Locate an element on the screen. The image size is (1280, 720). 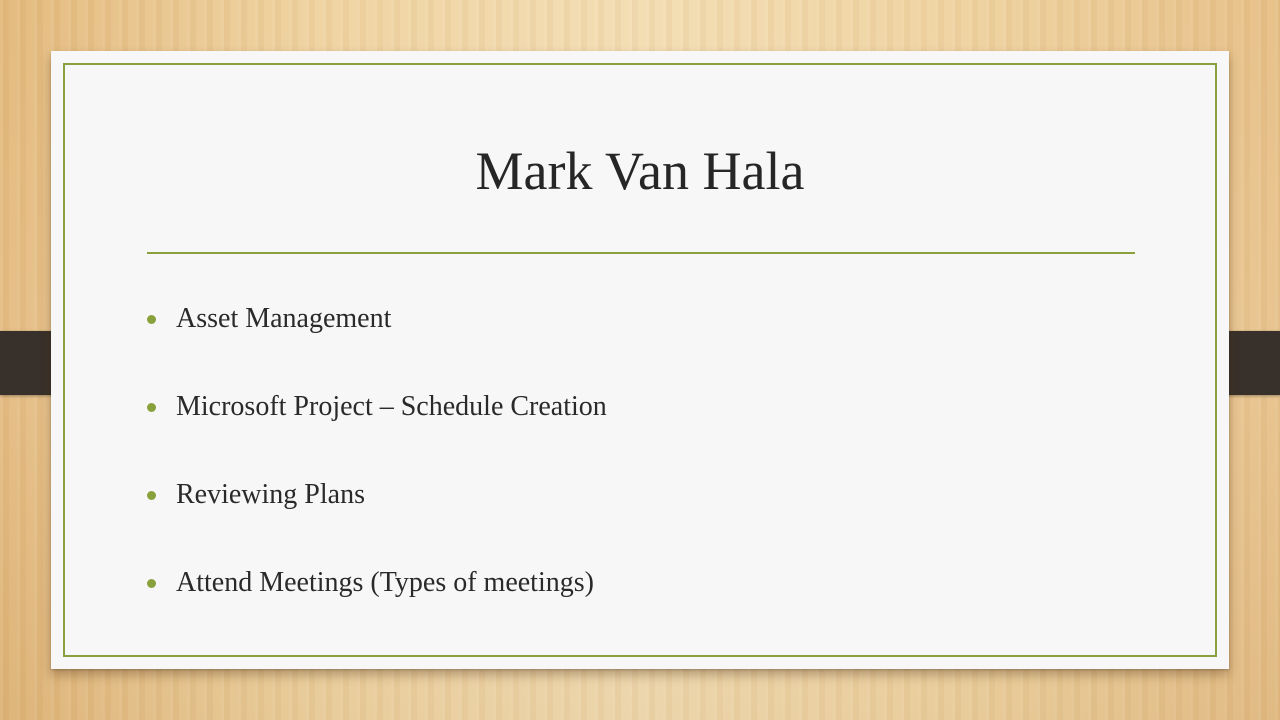
bullet-text: Asset Management is located at coordinates (284, 318).